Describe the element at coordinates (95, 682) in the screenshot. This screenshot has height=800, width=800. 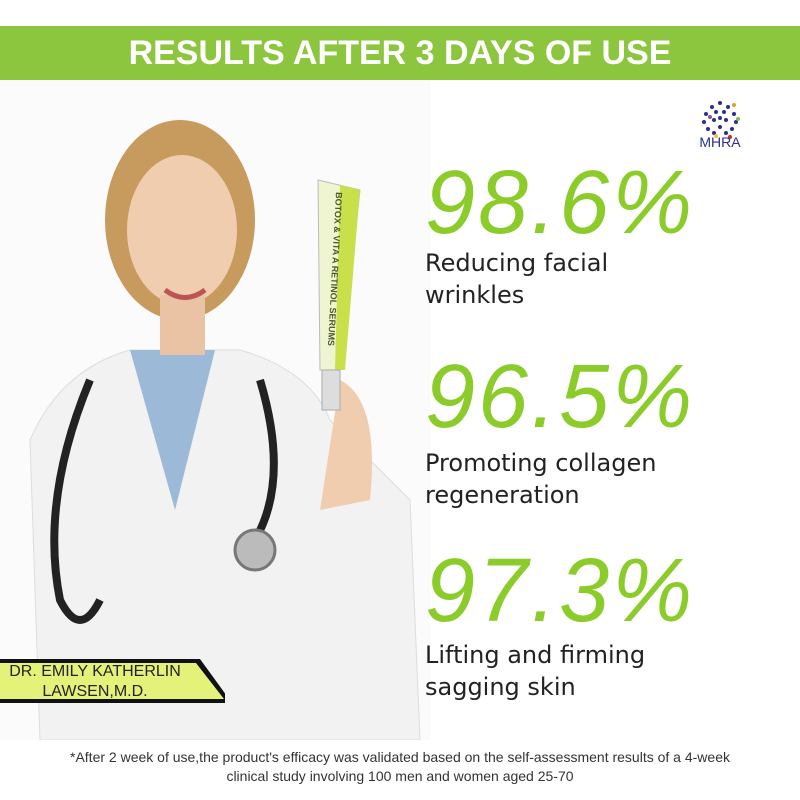
I see `doctor-name: DR. EMILY KATHERLIN LAWSEN,M.D.` at that location.